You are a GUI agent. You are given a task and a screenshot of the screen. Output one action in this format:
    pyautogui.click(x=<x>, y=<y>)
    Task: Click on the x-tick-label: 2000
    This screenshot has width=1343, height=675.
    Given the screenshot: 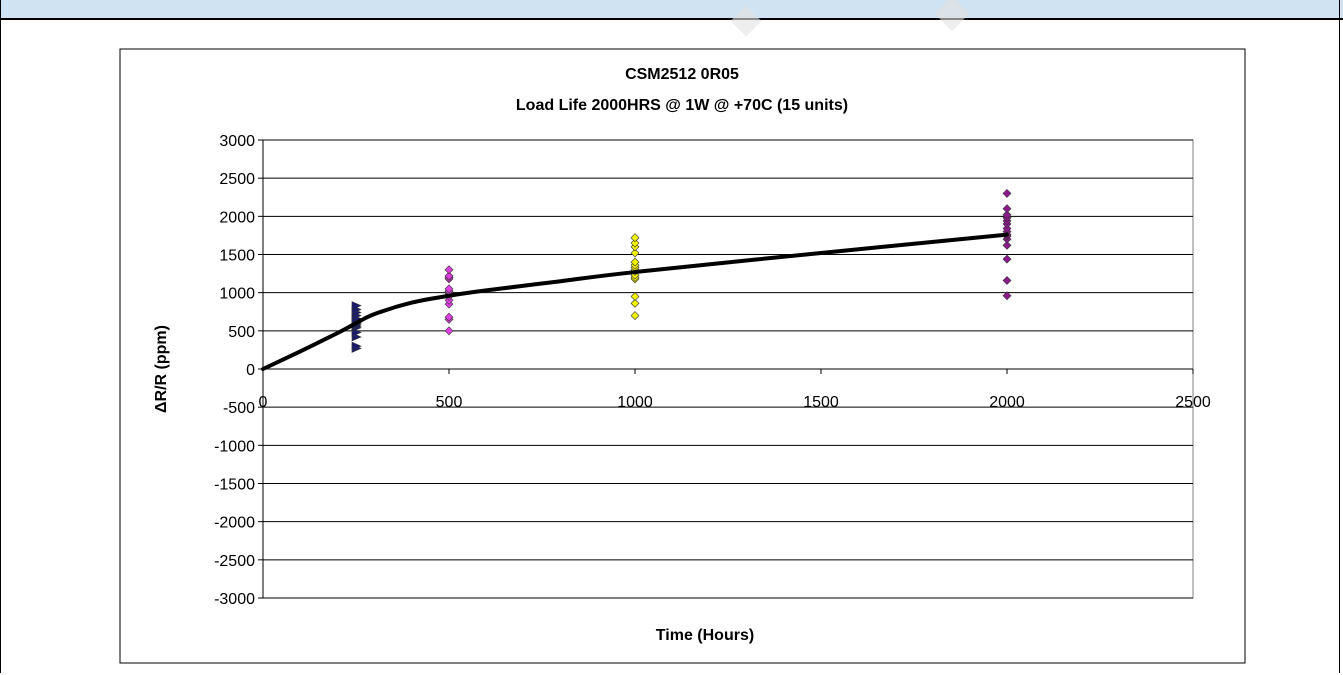 What is the action you would take?
    pyautogui.click(x=1007, y=402)
    